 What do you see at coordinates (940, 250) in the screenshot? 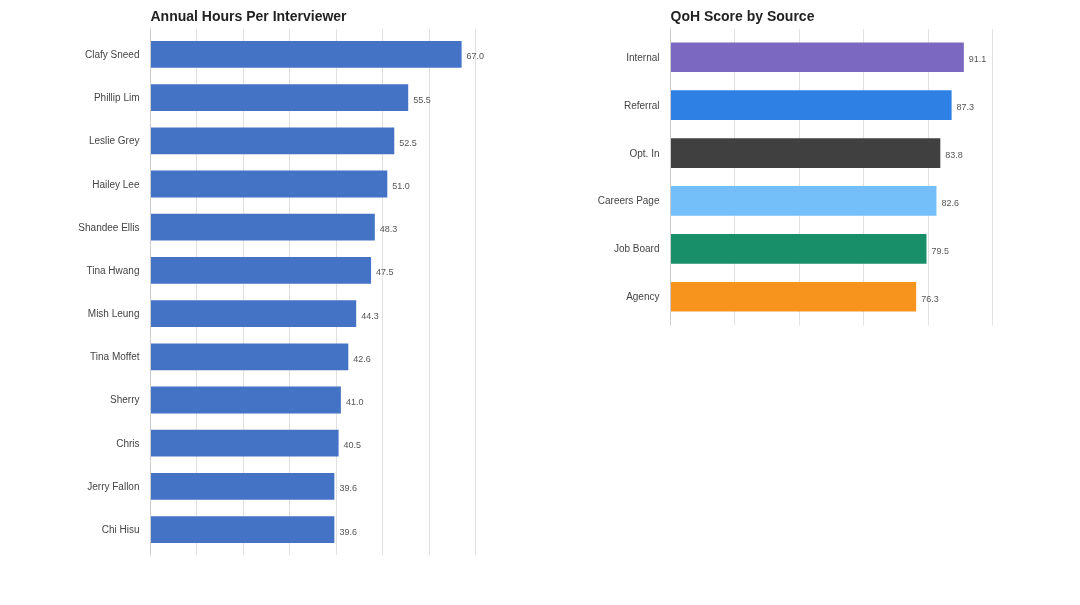
I see `data-label: 79.5` at bounding box center [940, 250].